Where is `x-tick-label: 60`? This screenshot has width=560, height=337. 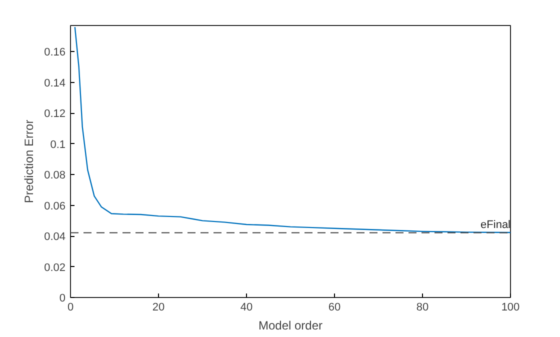 x-tick-label: 60 is located at coordinates (334, 308).